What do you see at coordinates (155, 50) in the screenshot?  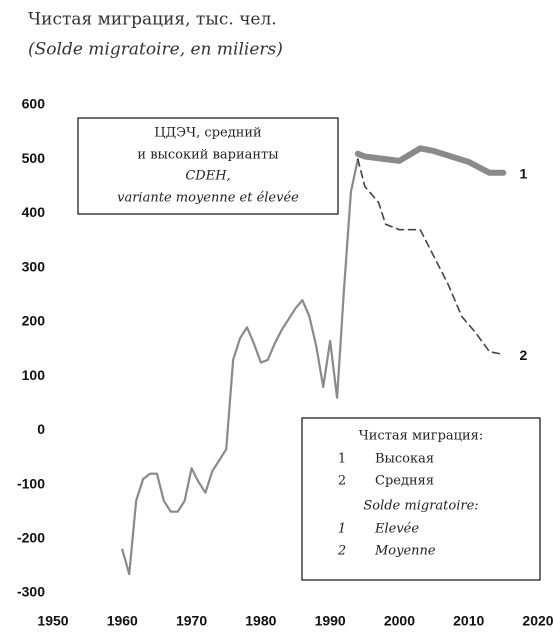 I see `chart-subtitle: (Solde migratoire, en miliers)` at bounding box center [155, 50].